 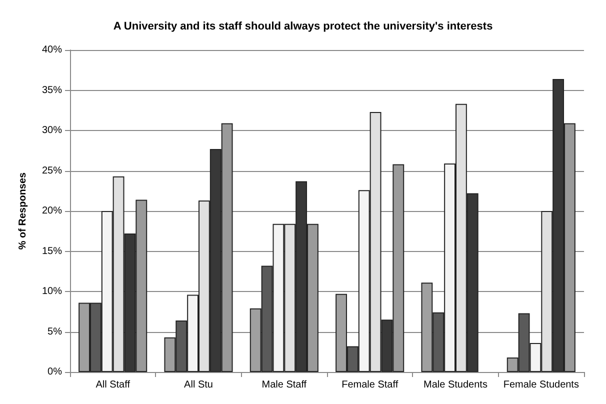 What do you see at coordinates (456, 385) in the screenshot?
I see `x-tick-label: Male Students` at bounding box center [456, 385].